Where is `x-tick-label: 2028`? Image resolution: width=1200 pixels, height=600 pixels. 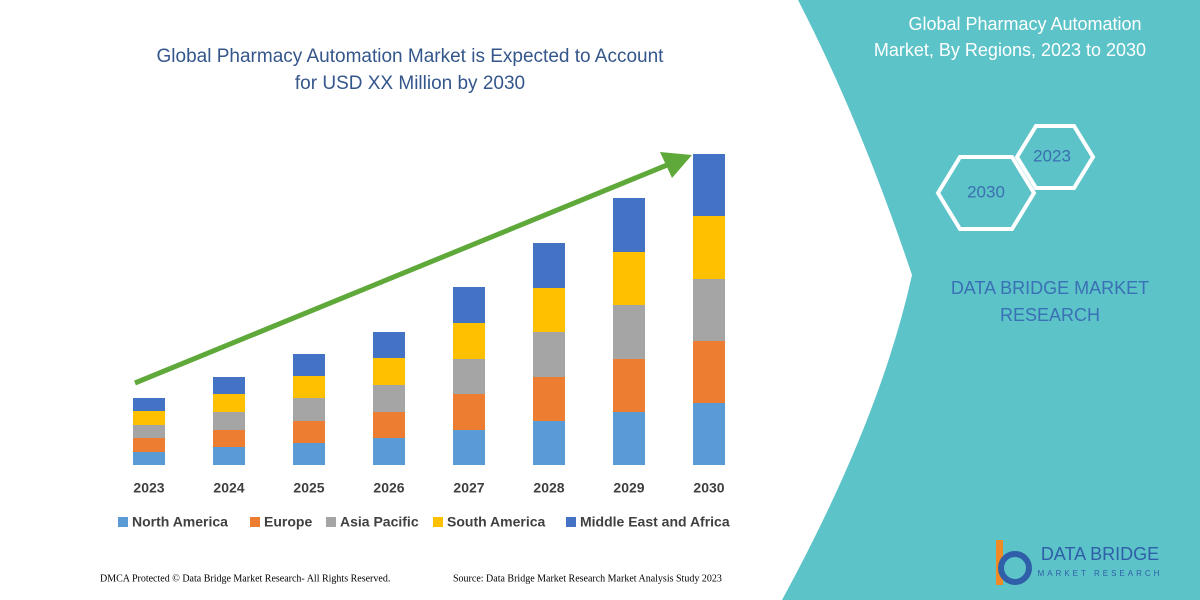
x-tick-label: 2028 is located at coordinates (548, 488).